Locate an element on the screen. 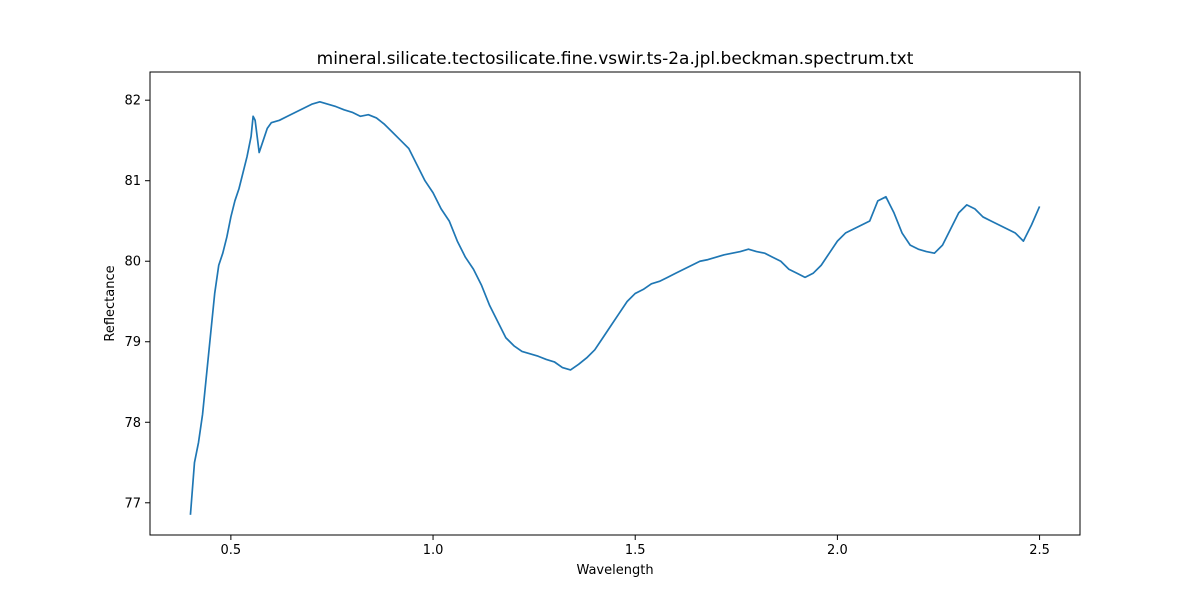  y-axis-label: Reflectance is located at coordinates (110, 303).